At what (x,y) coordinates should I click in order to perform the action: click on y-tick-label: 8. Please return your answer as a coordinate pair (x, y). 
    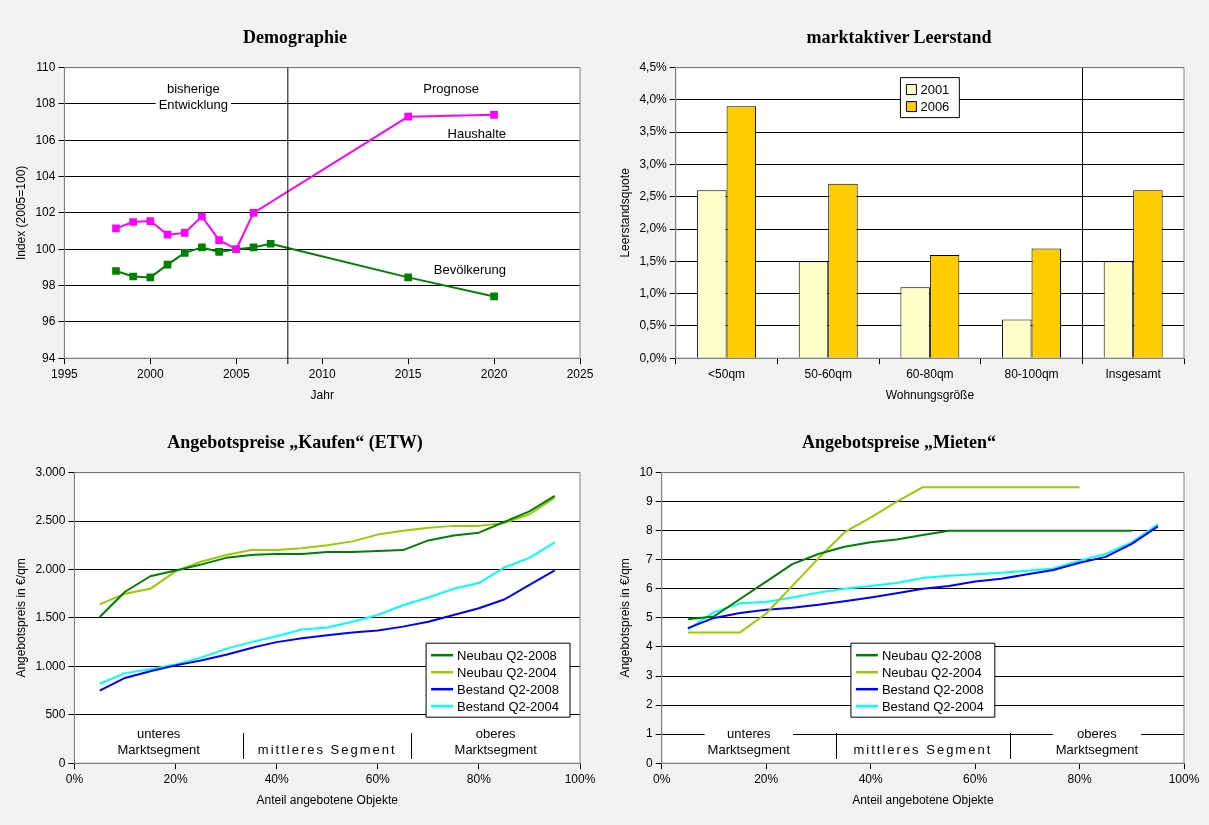
    Looking at the image, I should click on (650, 530).